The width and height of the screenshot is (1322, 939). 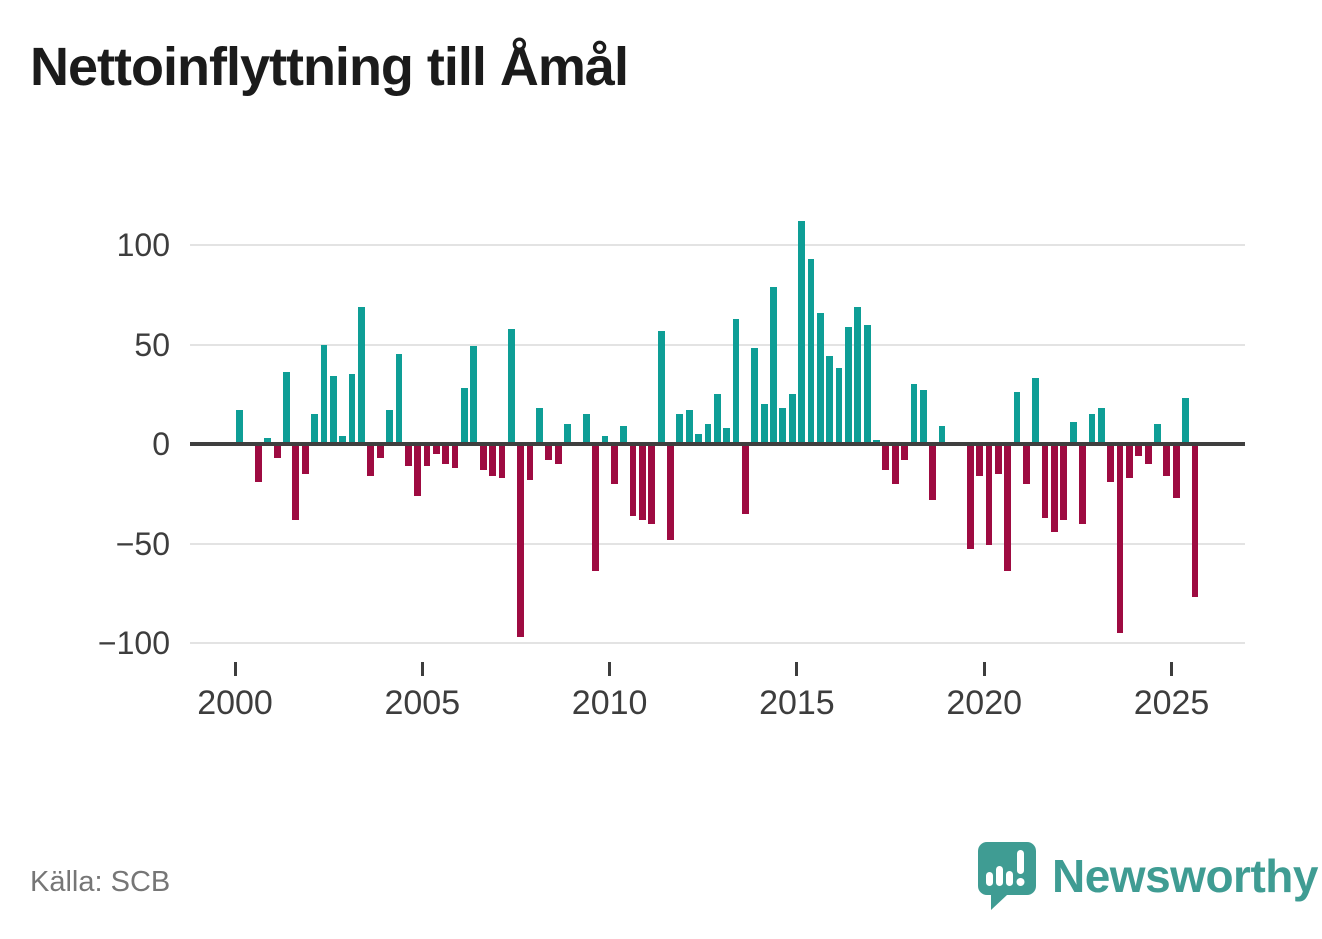 I want to click on x-tick-2010, so click(x=610, y=669).